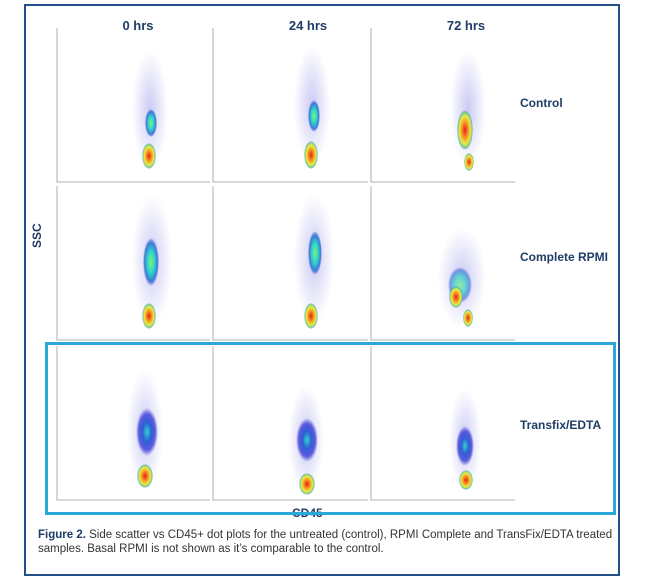  I want to click on plot-transfix-24hrs, so click(306, 440).